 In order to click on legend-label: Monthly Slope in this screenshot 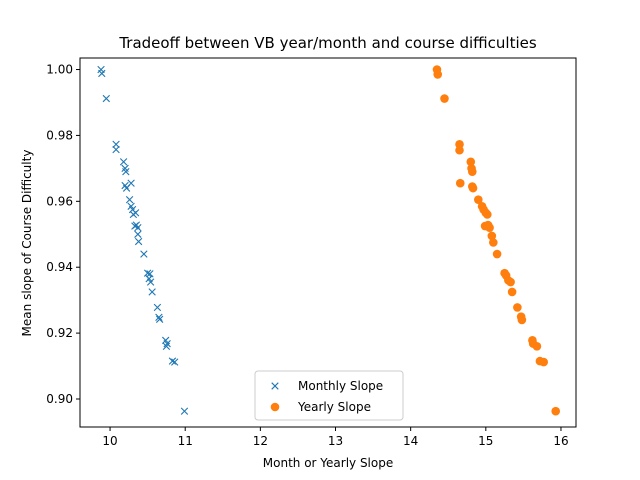, I will do `click(340, 386)`.